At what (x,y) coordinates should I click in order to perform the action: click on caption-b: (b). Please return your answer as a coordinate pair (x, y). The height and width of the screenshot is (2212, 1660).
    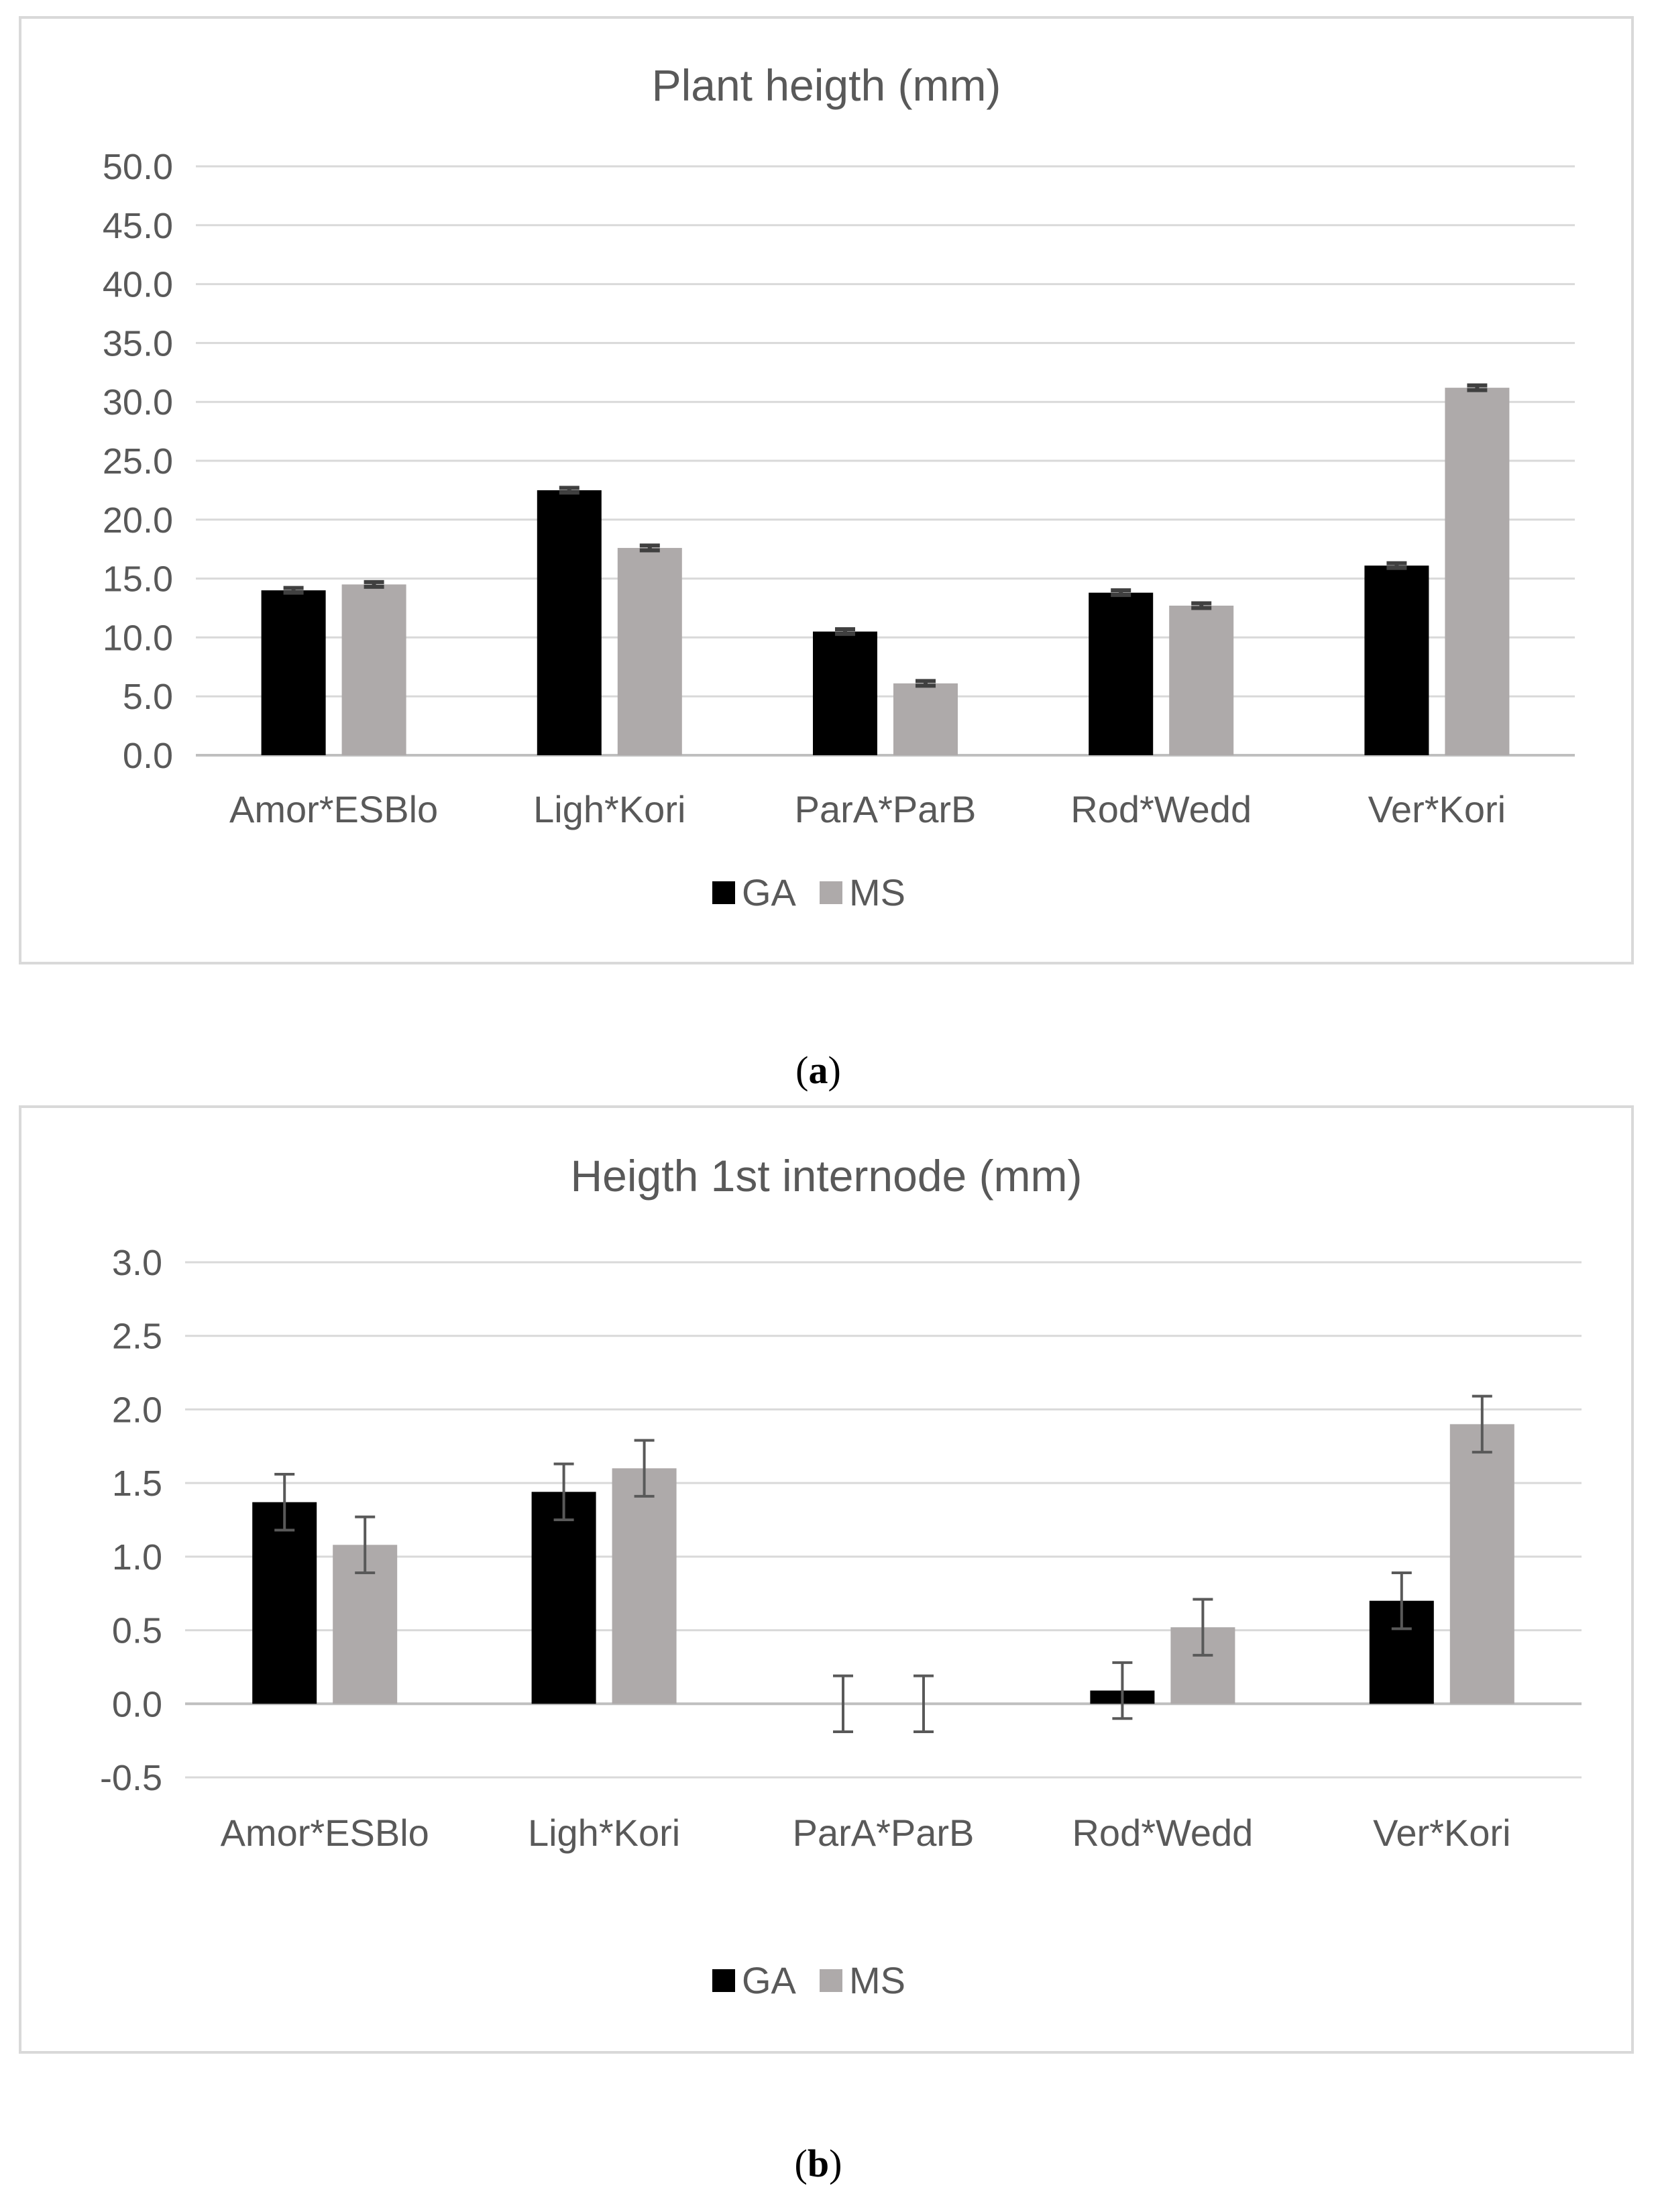
    Looking at the image, I should click on (818, 2163).